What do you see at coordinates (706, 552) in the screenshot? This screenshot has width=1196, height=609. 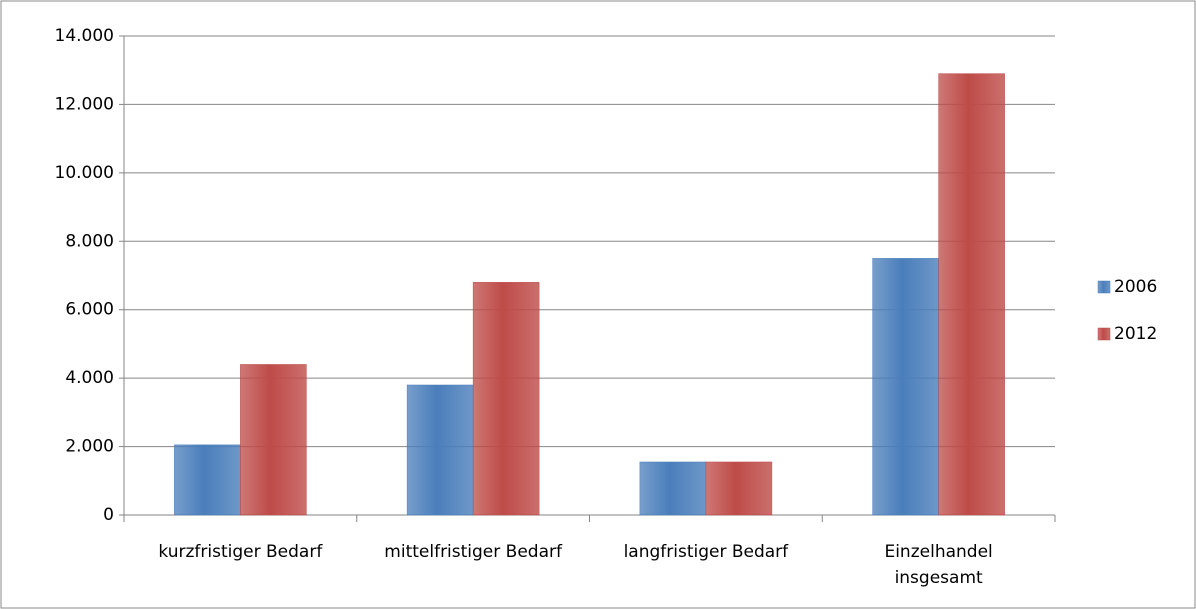 I see `x-tick-label: langfristiger Bedarf` at bounding box center [706, 552].